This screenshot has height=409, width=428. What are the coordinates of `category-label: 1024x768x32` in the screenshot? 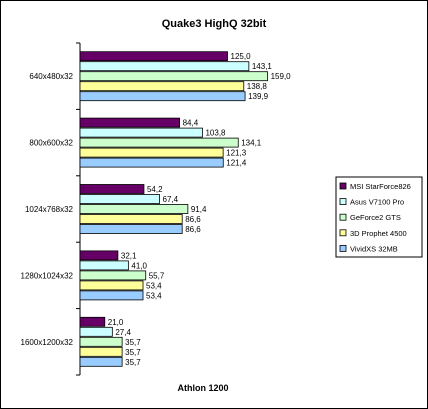 It's located at (49, 209).